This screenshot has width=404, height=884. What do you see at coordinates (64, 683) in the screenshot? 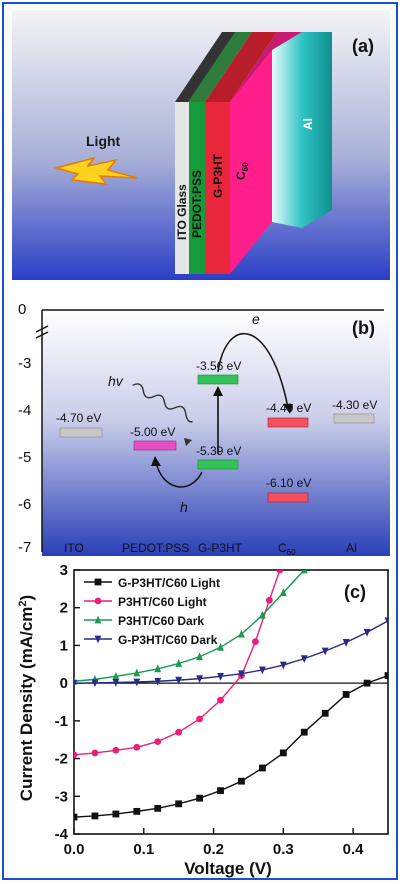
I see `y-tick-label: 0` at bounding box center [64, 683].